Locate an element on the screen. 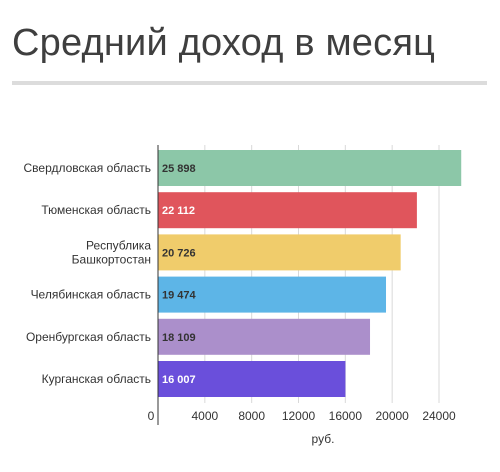 The width and height of the screenshot is (500, 472). x-axis-unit-label: руб. is located at coordinates (323, 439).